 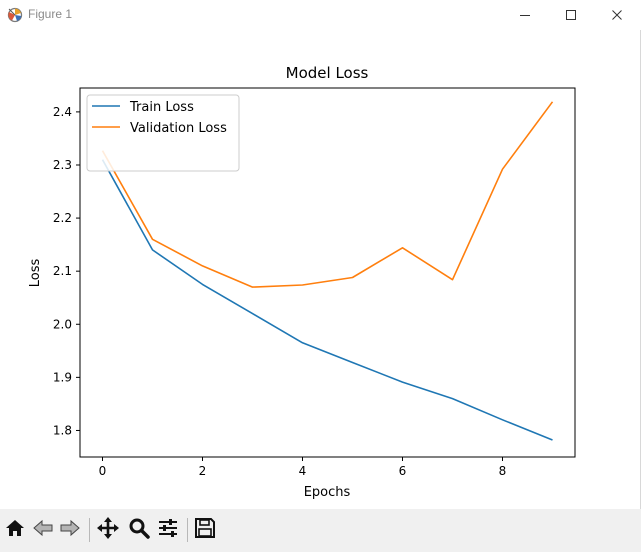 What do you see at coordinates (62, 377) in the screenshot?
I see `y-tick-label: 1.9` at bounding box center [62, 377].